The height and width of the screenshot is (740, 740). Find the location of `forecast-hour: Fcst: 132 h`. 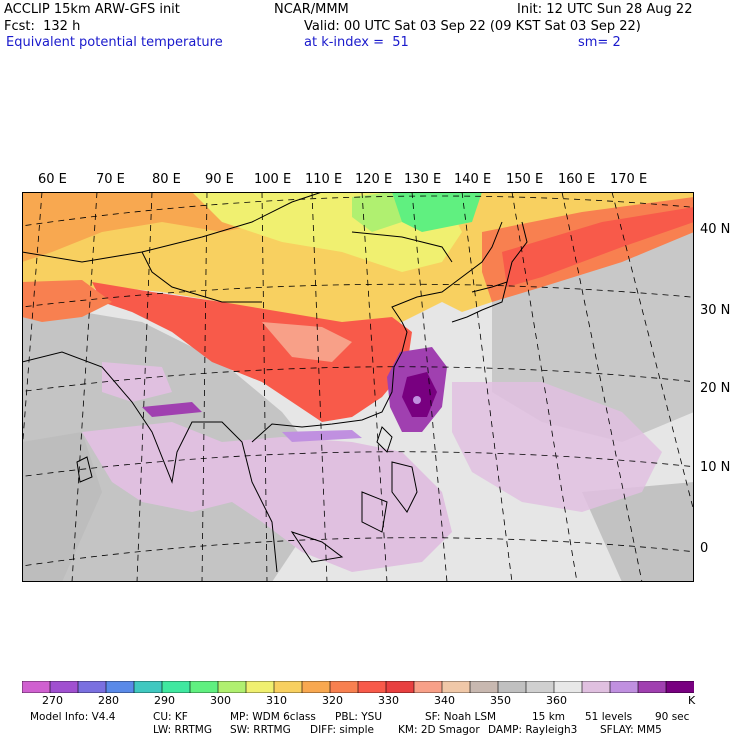

forecast-hour: Fcst: 132 h is located at coordinates (42, 26).